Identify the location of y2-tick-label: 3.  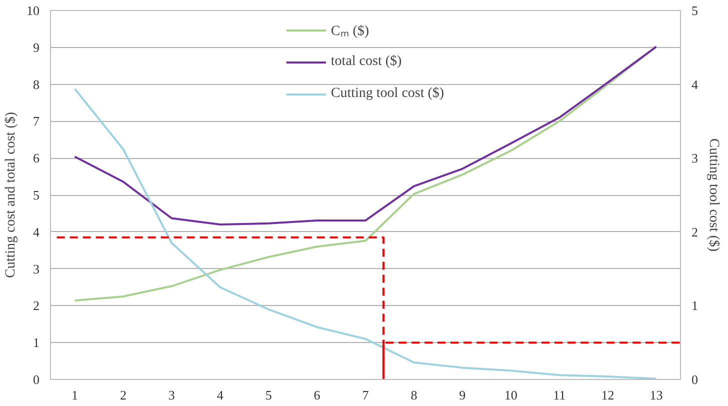
(695, 158).